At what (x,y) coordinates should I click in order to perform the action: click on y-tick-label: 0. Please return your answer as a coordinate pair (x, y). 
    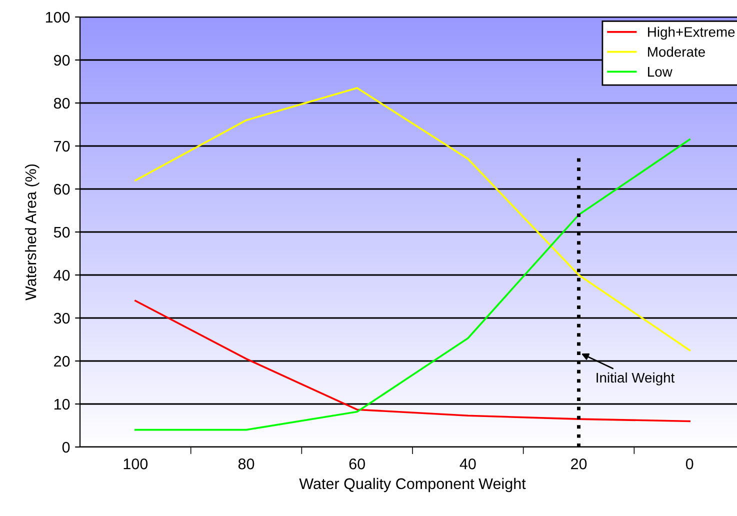
    Looking at the image, I should click on (66, 447).